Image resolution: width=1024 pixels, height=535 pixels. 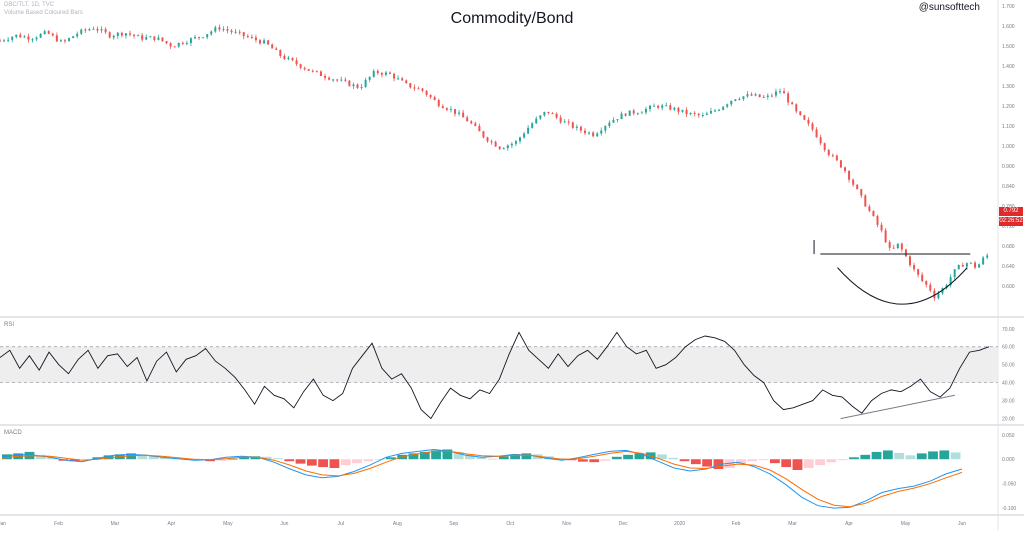 What do you see at coordinates (1008, 247) in the screenshot?
I see `price-axis-tick: 0.680` at bounding box center [1008, 247].